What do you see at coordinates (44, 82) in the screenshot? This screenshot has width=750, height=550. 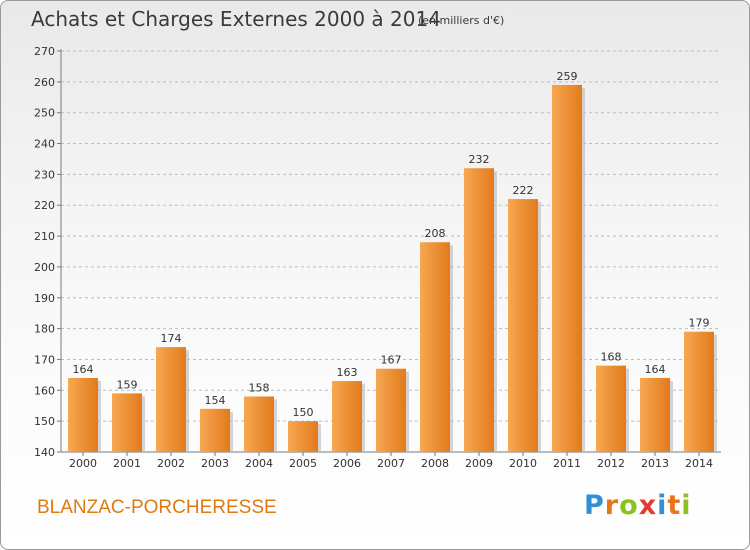 I see `y-tick-label: 260` at bounding box center [44, 82].